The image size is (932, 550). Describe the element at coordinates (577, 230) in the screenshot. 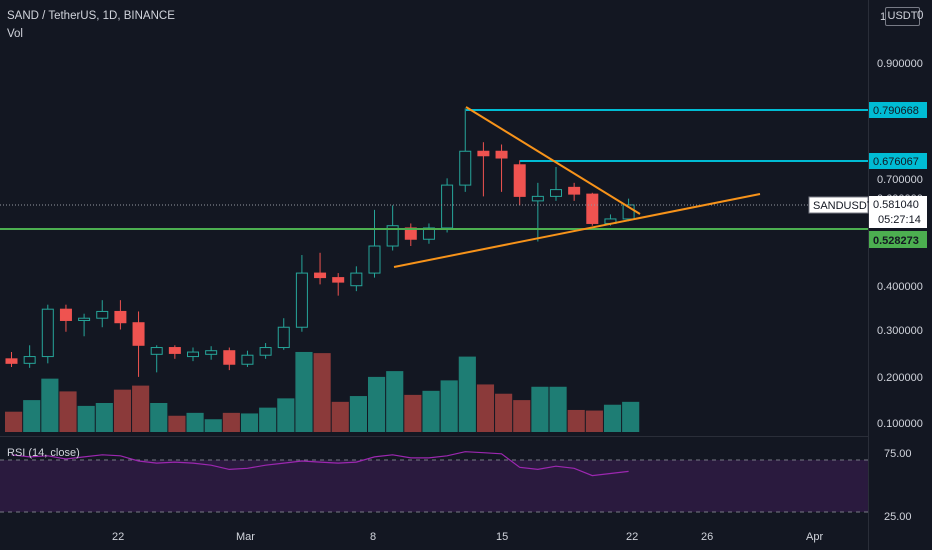

I see `triangle-lower-trendline` at that location.